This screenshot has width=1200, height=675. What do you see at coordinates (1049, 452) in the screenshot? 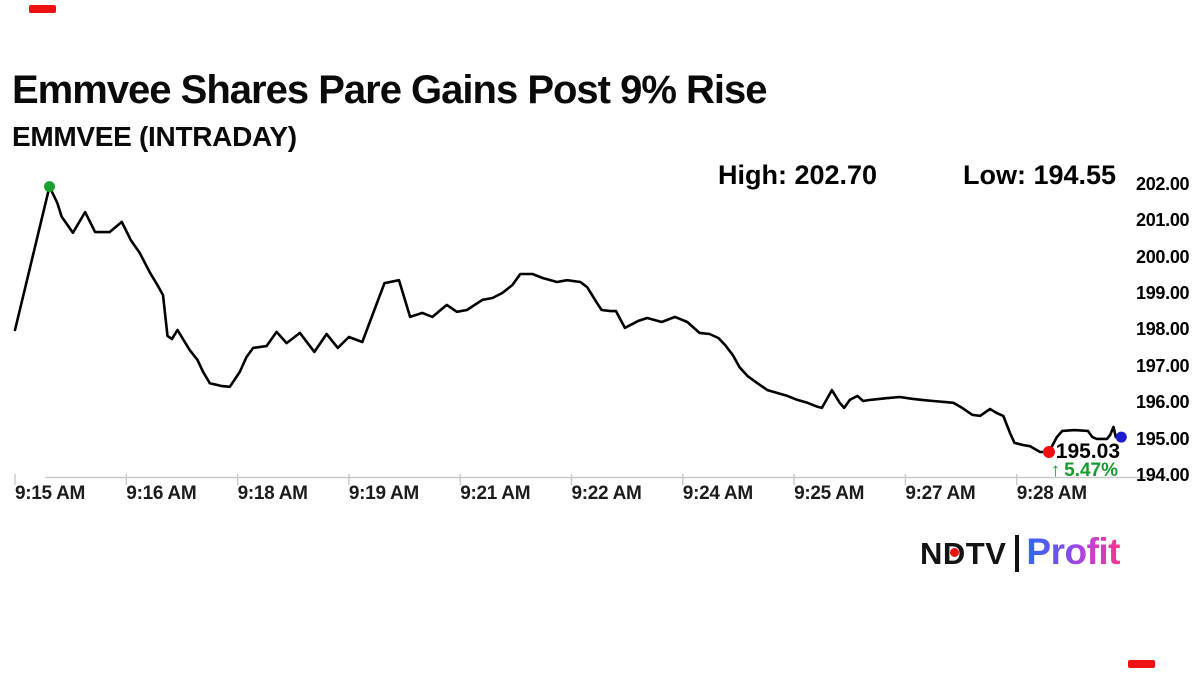
I see `low-marker-dot` at bounding box center [1049, 452].